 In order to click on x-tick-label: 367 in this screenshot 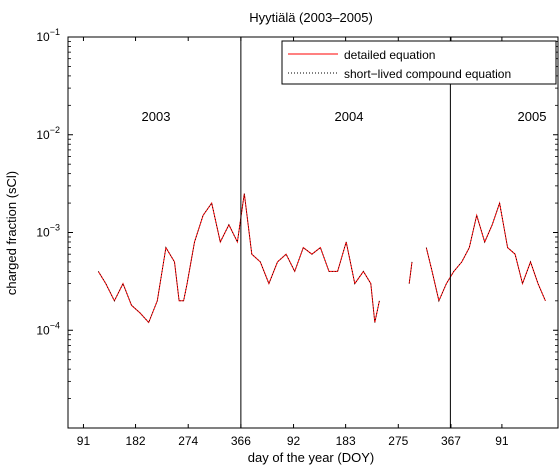, I will do `click(451, 441)`.